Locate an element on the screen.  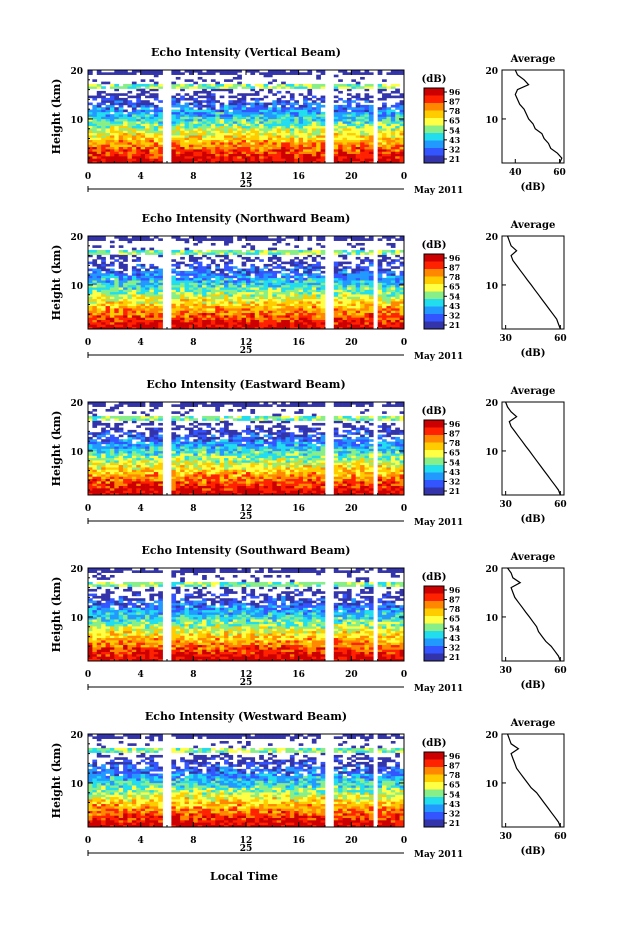
x-tick-label: 0 is located at coordinates (88, 177).